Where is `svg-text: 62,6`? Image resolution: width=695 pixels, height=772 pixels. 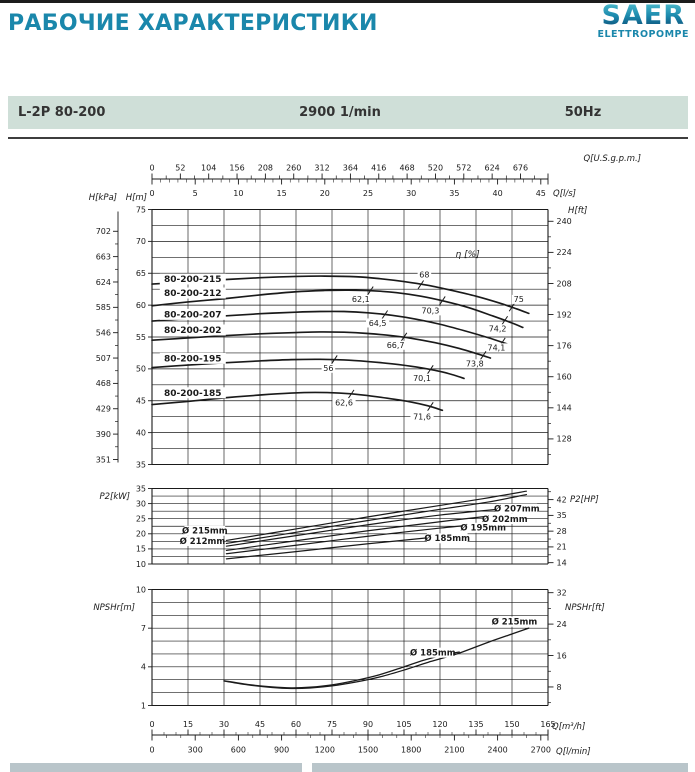
svg-text: 62,6 is located at coordinates (344, 402).